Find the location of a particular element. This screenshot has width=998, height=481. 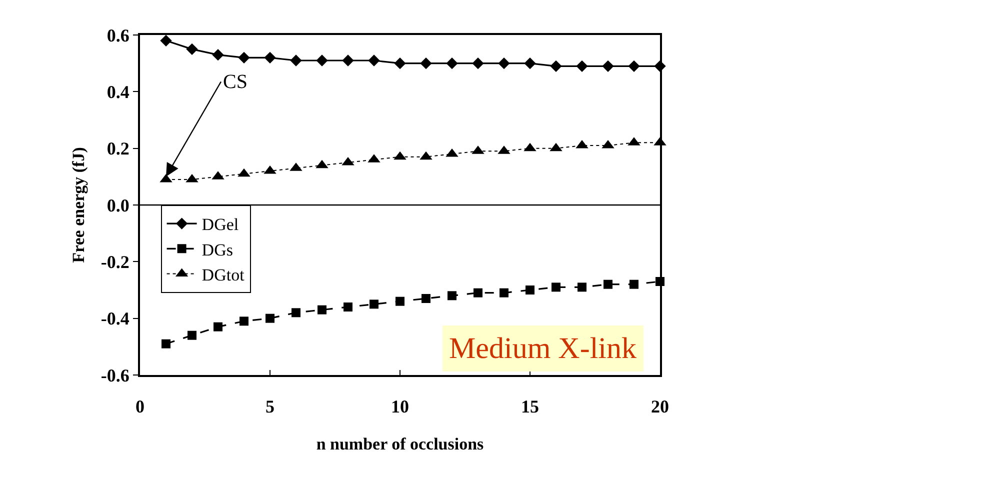

y-tick-label: -0.6 is located at coordinates (115, 375).